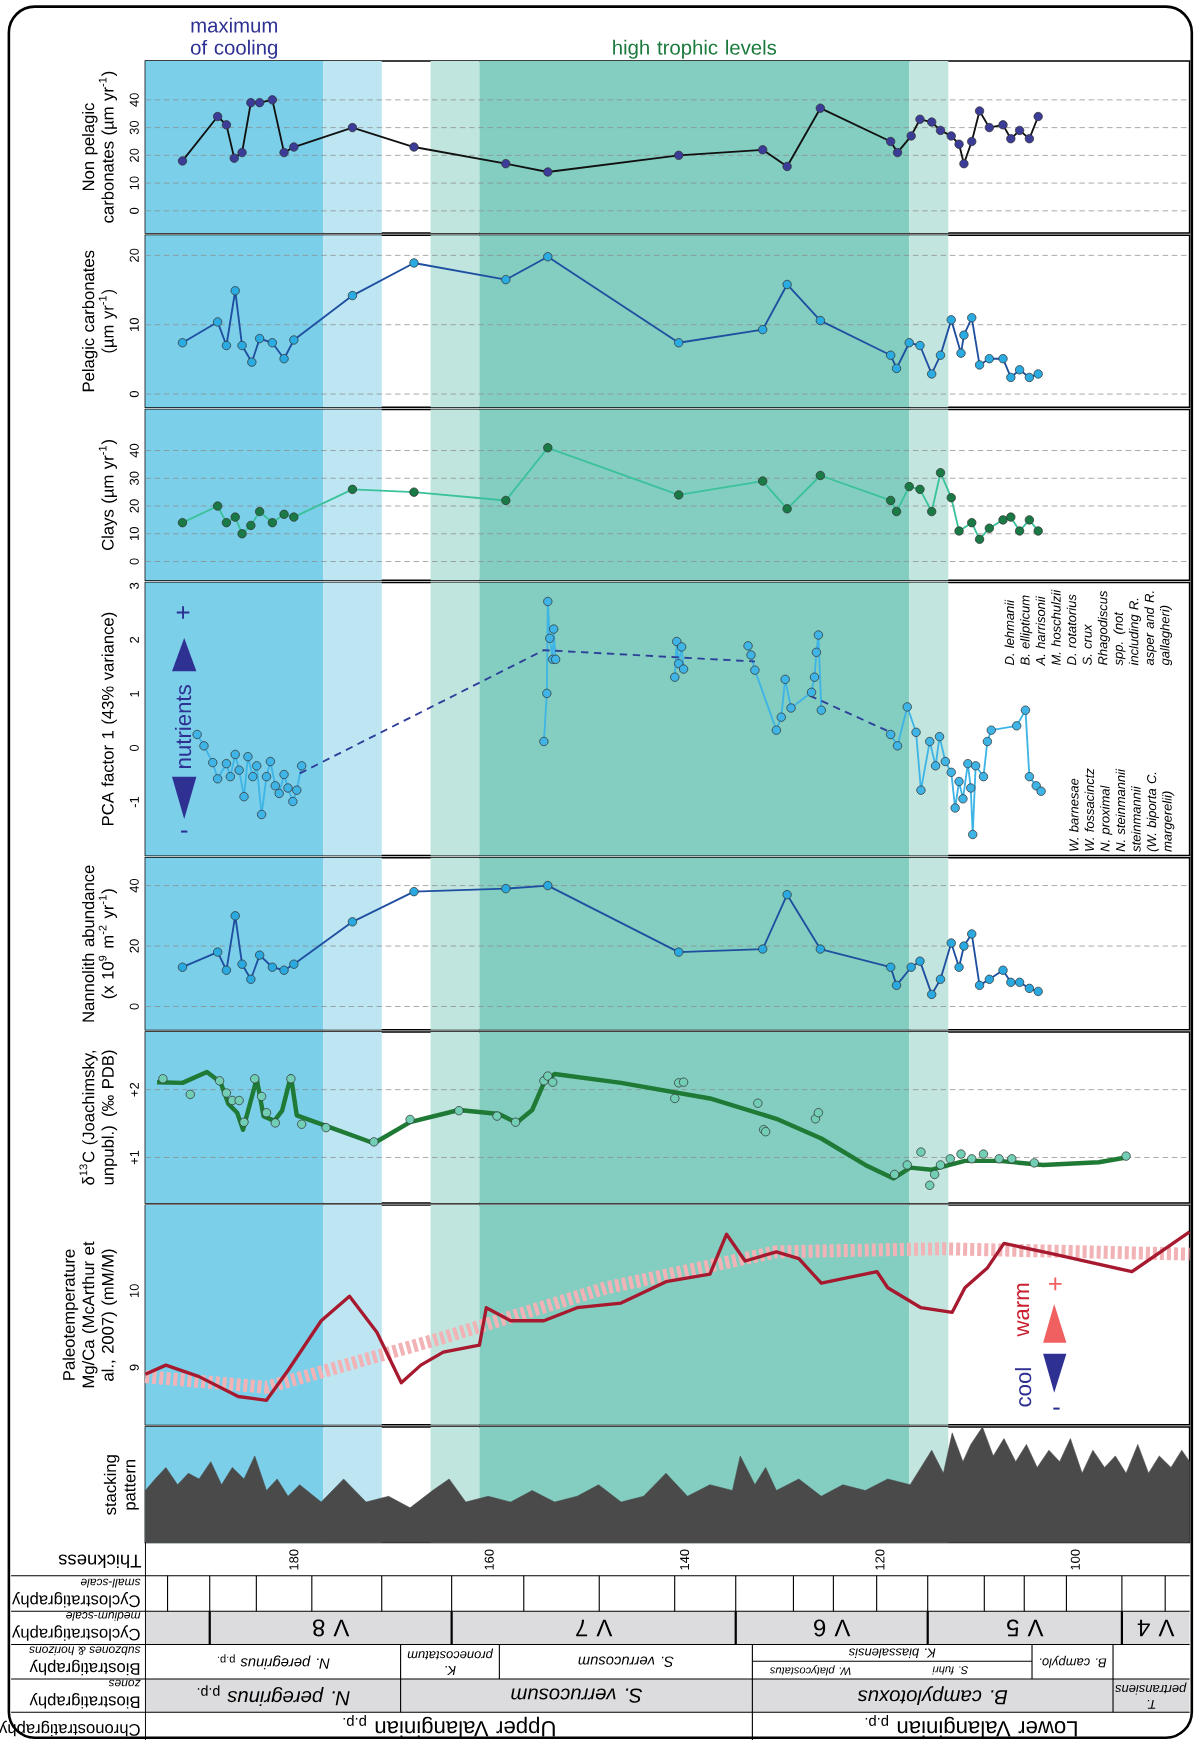 The height and width of the screenshot is (1740, 1197). I want to click on annotation: Rhagodiscus spp. (not including R. asper and R. gallagheri), so click(1134, 628).